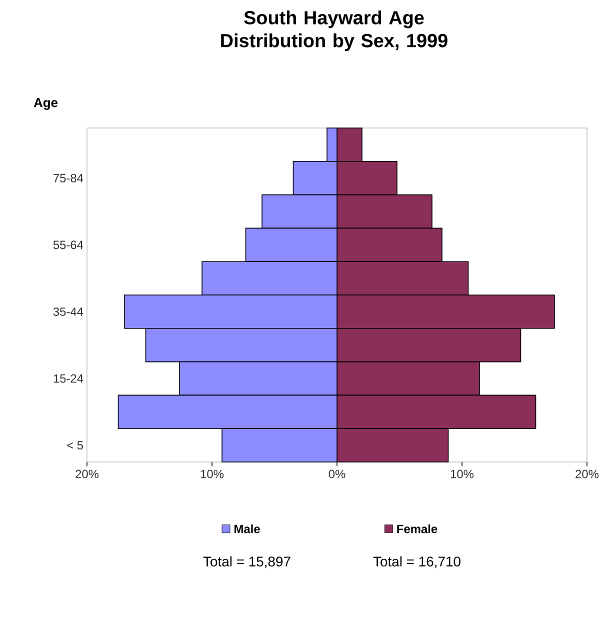 The width and height of the screenshot is (609, 639). Describe the element at coordinates (334, 31) in the screenshot. I see `chart-title: South Hayward Age Distribution by Sex, 1999` at that location.